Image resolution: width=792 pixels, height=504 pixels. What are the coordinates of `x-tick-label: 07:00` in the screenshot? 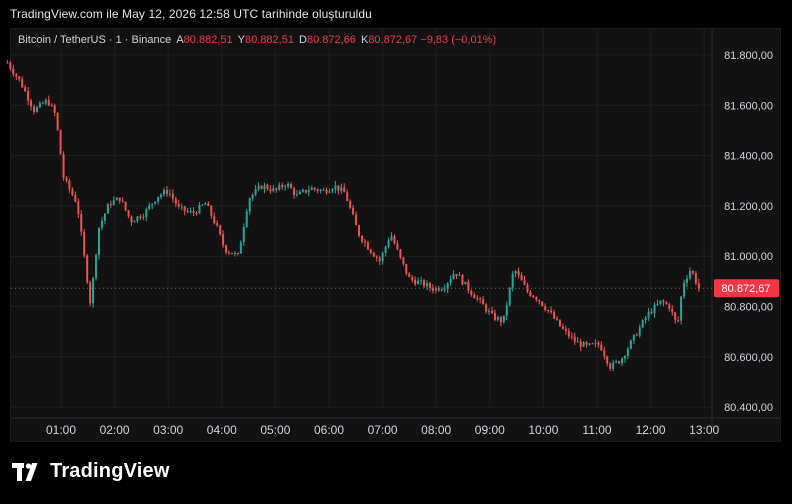 It's located at (383, 430).